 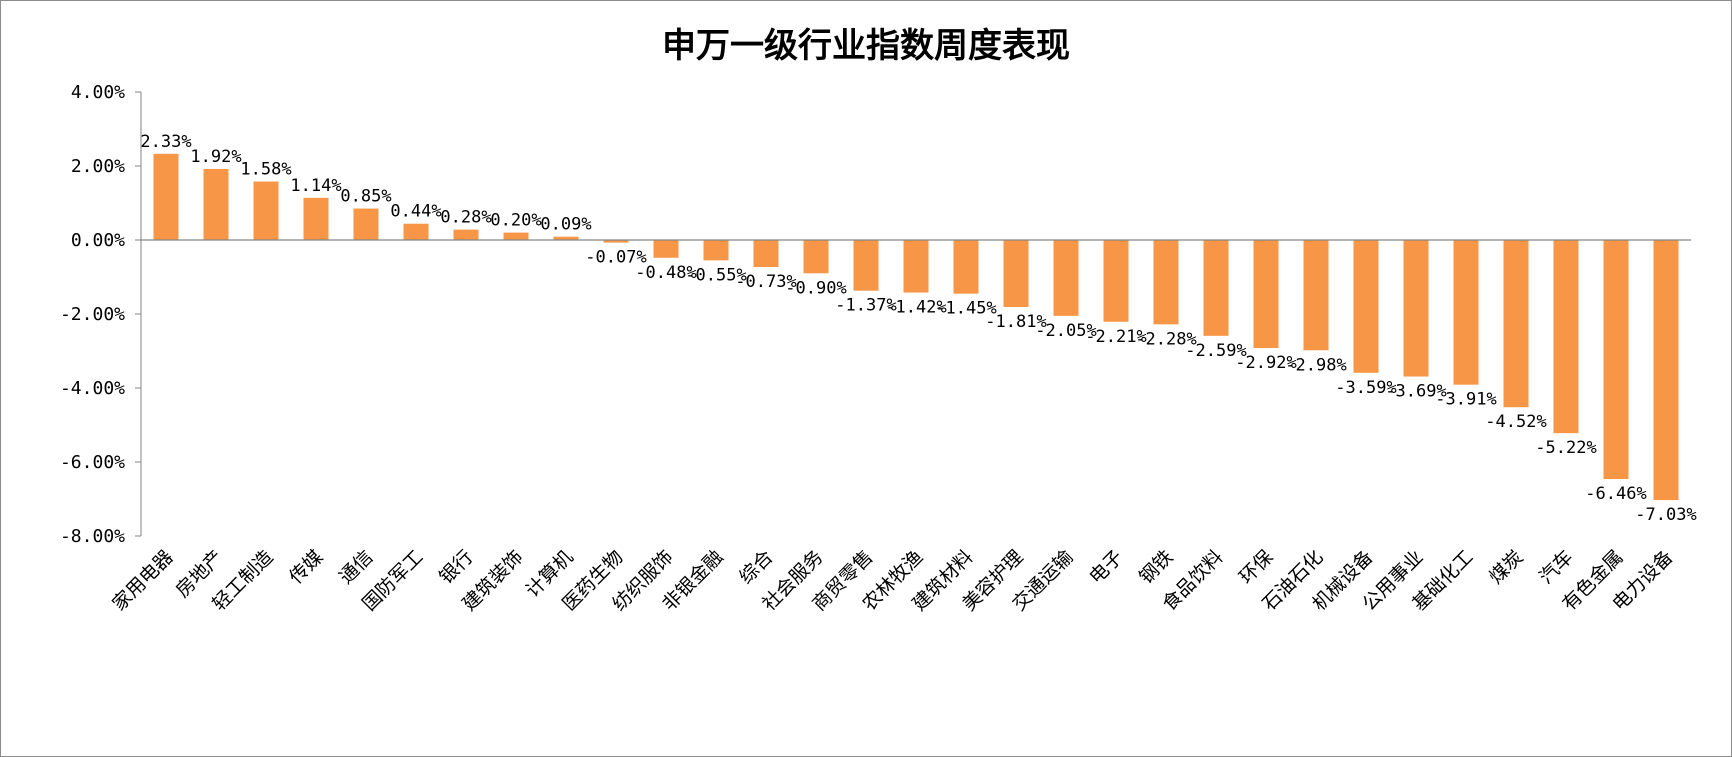 I want to click on data-label: -1.81%, so click(x=1015, y=322).